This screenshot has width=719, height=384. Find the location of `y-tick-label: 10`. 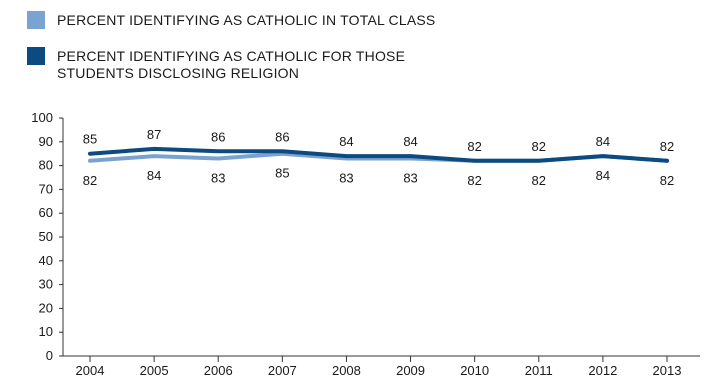

y-tick-label: 10 is located at coordinates (46, 331).